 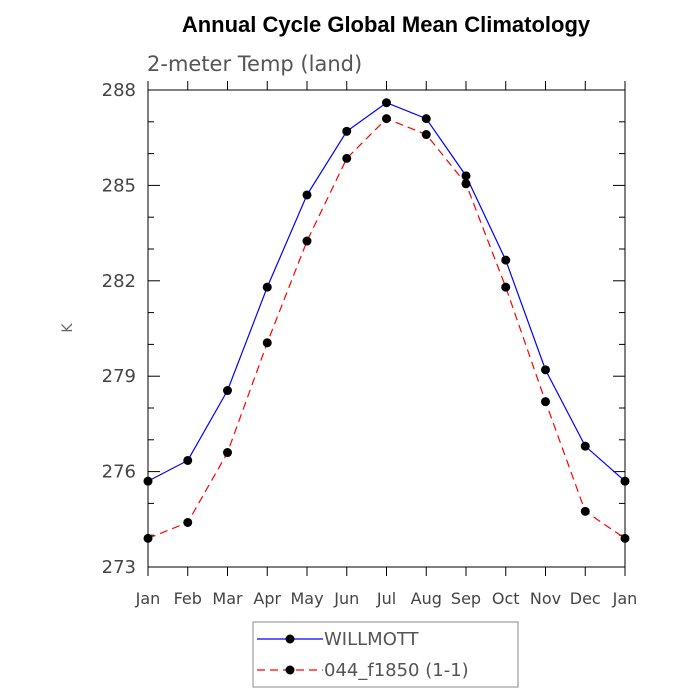 What do you see at coordinates (386, 598) in the screenshot?
I see `x-tick-label: Jul` at bounding box center [386, 598].